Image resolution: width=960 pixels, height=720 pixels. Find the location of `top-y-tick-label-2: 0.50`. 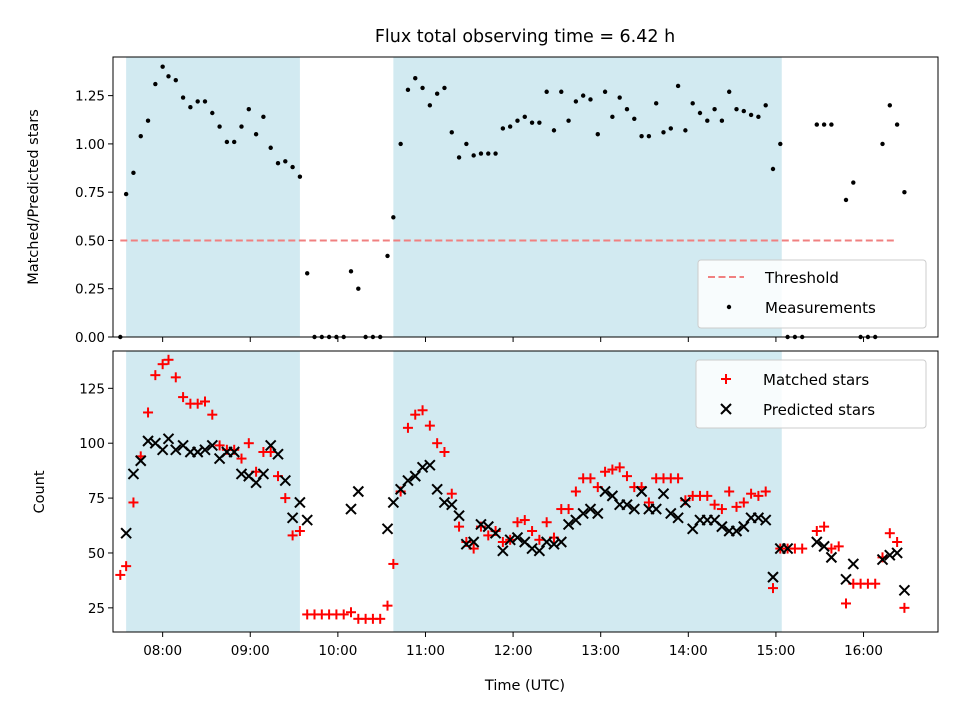

top-y-tick-label-2: 0.50 is located at coordinates (90, 241).